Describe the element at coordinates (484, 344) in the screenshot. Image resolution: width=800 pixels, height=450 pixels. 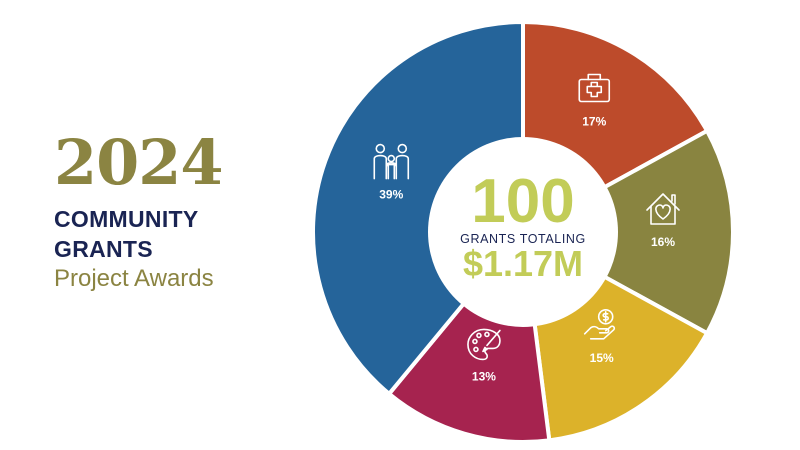
I see `art-palette-icon` at that location.